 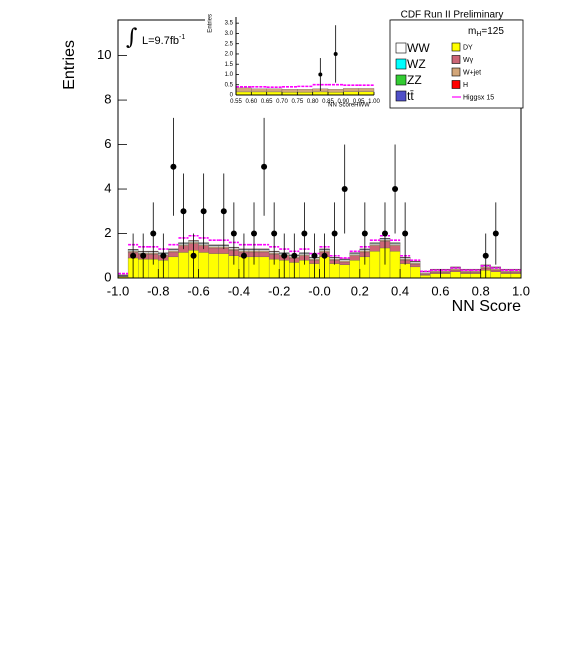 I want to click on legend-label: WW, so click(x=418, y=48).